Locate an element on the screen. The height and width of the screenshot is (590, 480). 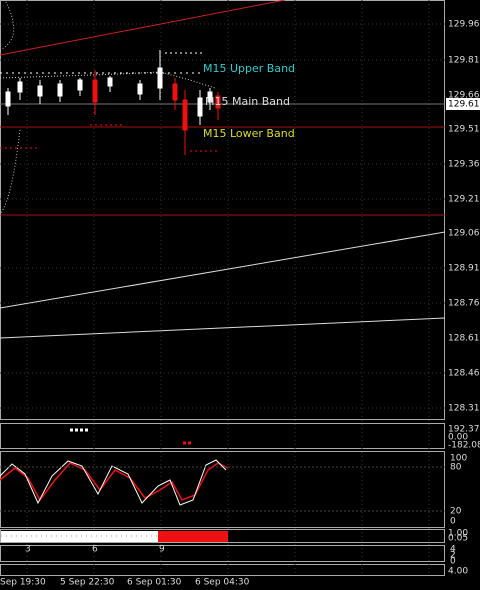
bar-indicator is located at coordinates (114, 536).